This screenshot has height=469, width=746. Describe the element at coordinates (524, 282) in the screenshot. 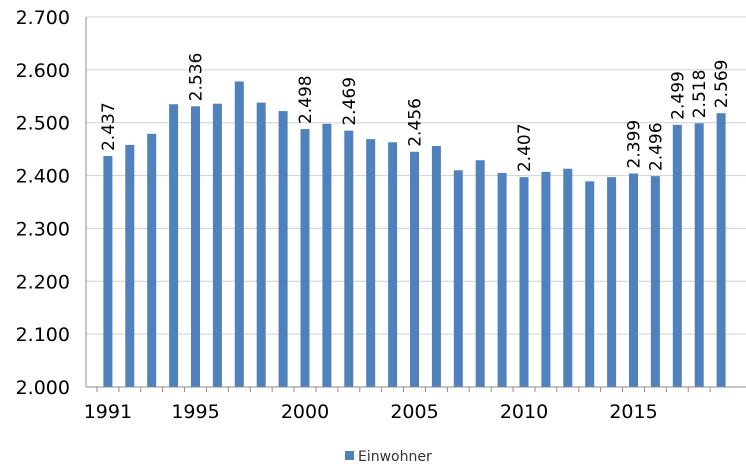

I see `bar-2010` at that location.